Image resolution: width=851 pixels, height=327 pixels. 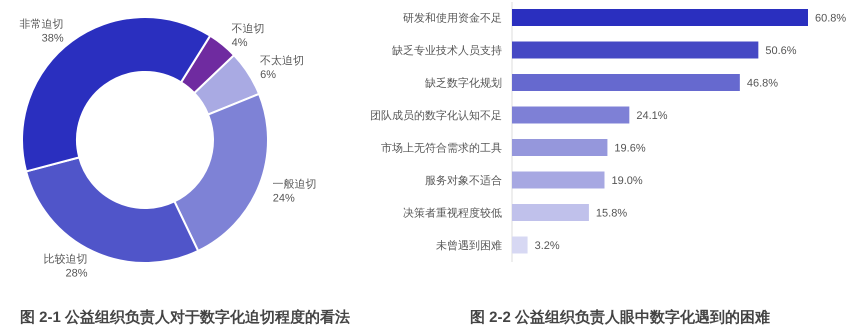 What do you see at coordinates (612, 214) in the screenshot?
I see `data-label: 15.8%` at bounding box center [612, 214].